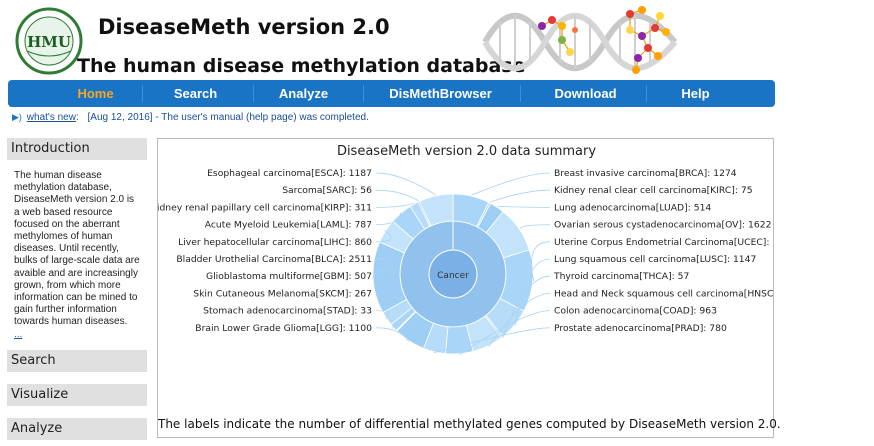 The width and height of the screenshot is (874, 446). I want to click on sidebar-introduction-heading: Introduction, so click(77, 149).